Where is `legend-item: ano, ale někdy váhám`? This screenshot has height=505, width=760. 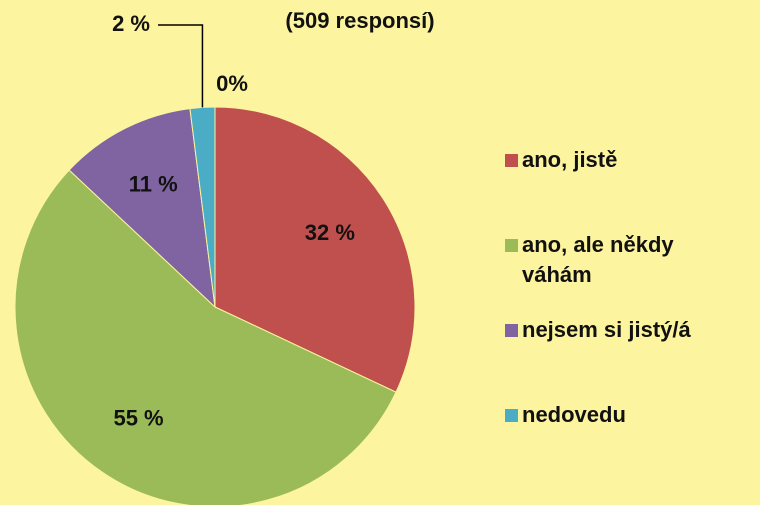
legend-item: ano, ale někdy váhám is located at coordinates (632, 272).